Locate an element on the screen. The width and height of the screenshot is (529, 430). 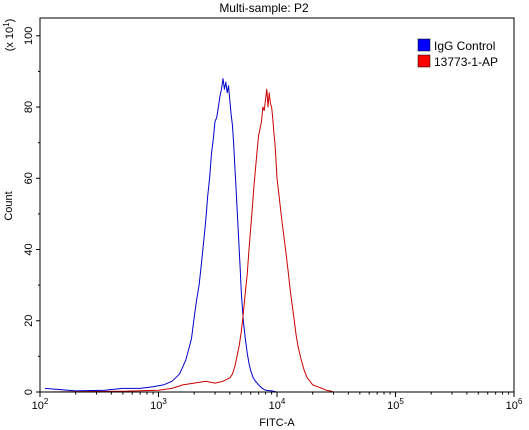
y-axis-label: Count is located at coordinates (9, 205).